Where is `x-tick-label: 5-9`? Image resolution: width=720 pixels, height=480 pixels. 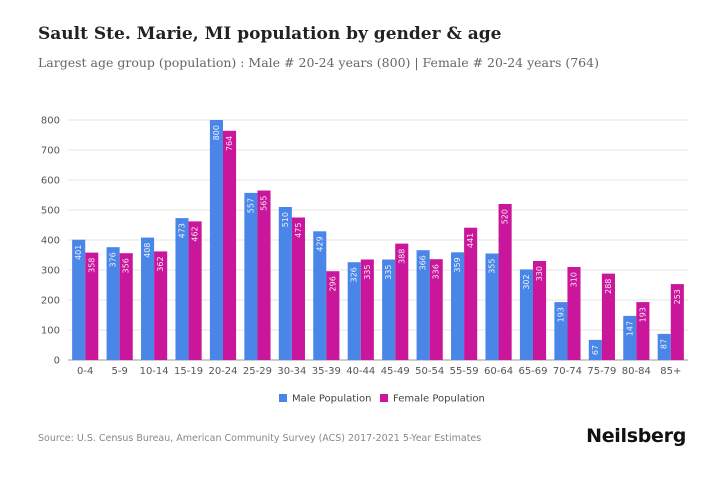 x-tick-label: 5-9 is located at coordinates (119, 371).